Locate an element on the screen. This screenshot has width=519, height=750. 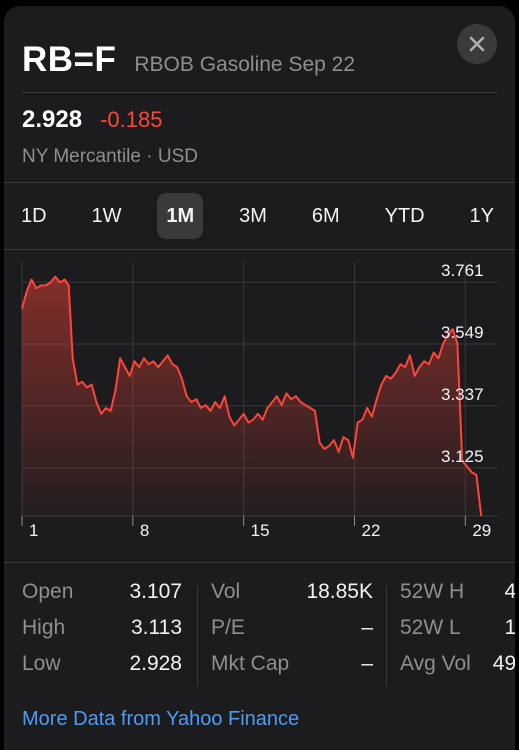
y-tick-label: 3.125 is located at coordinates (462, 456).